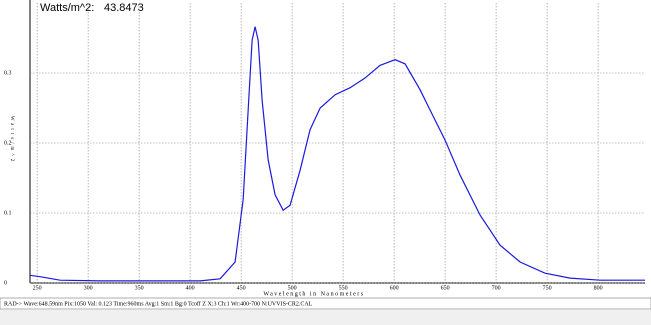 The width and height of the screenshot is (651, 325). What do you see at coordinates (8, 143) in the screenshot?
I see `y-tick-label: 0.2` at bounding box center [8, 143].